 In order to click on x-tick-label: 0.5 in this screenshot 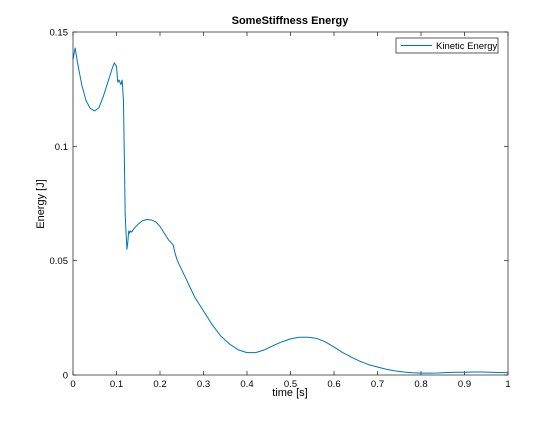, I will do `click(290, 384)`.